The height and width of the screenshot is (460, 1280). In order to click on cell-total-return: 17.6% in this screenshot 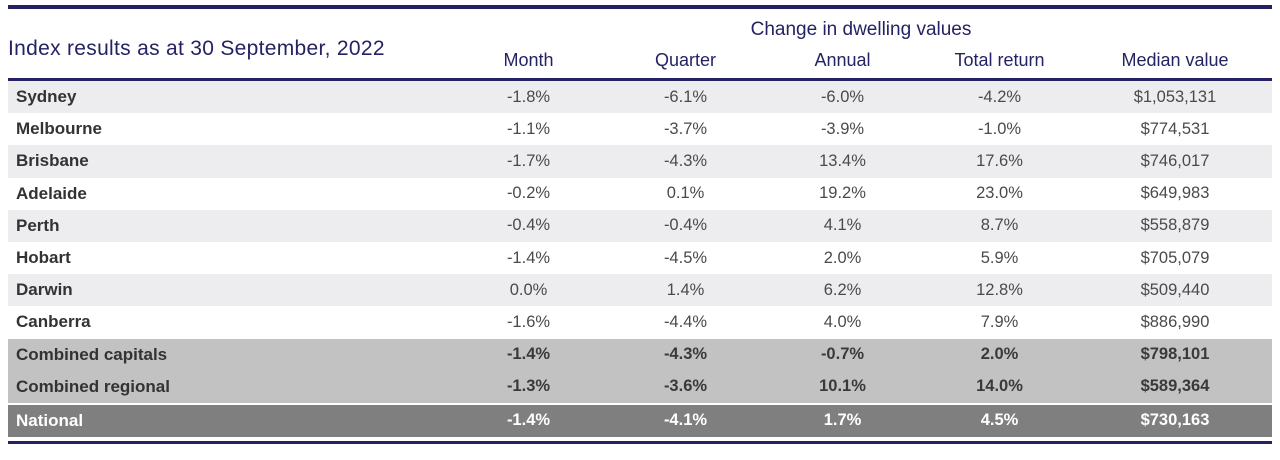, I will do `click(999, 160)`.